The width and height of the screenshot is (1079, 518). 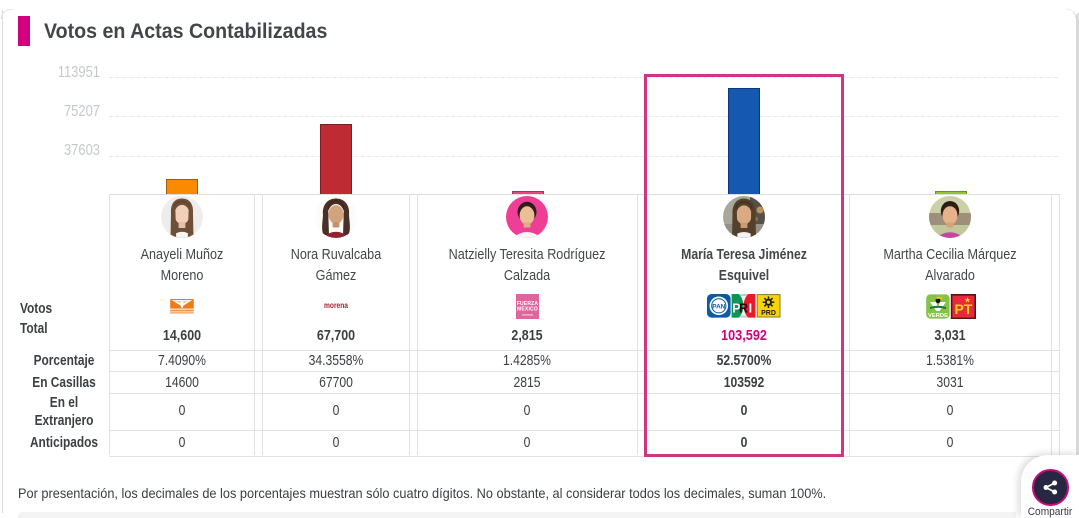 I want to click on svg-text: VERDE, so click(x=938, y=316).